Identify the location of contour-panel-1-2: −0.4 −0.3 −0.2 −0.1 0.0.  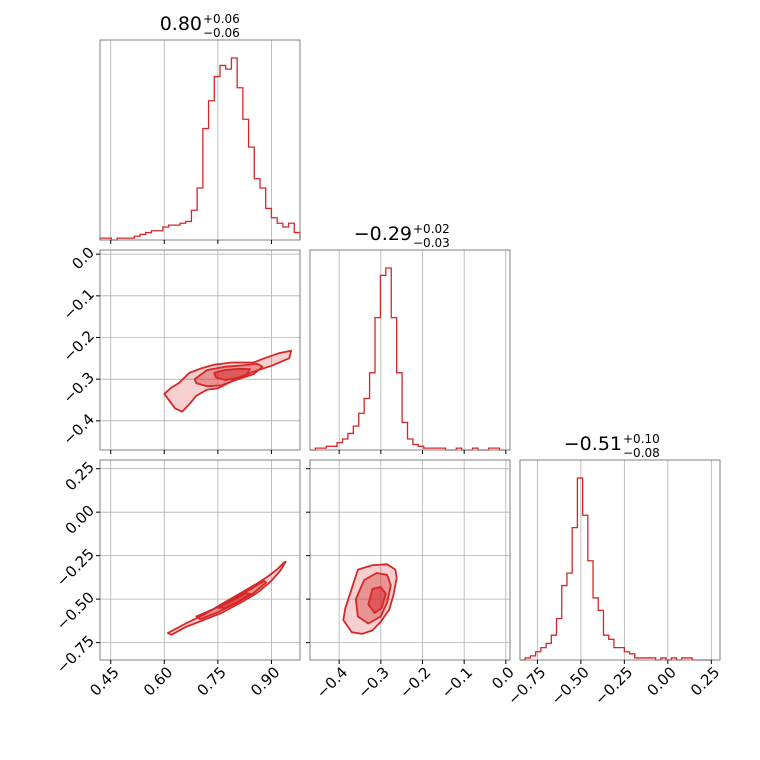
(412, 580).